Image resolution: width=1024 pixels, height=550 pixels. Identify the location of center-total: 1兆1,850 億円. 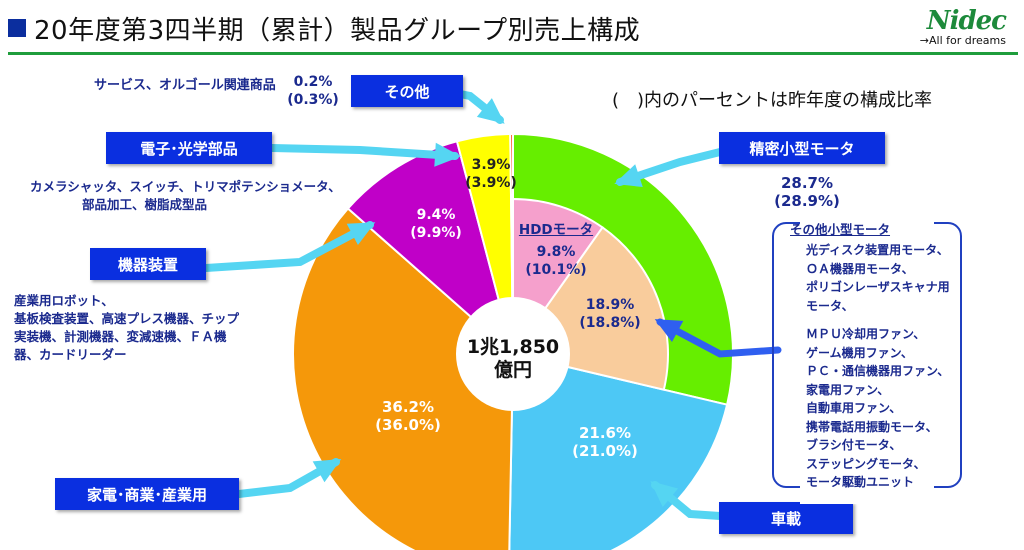
(513, 359).